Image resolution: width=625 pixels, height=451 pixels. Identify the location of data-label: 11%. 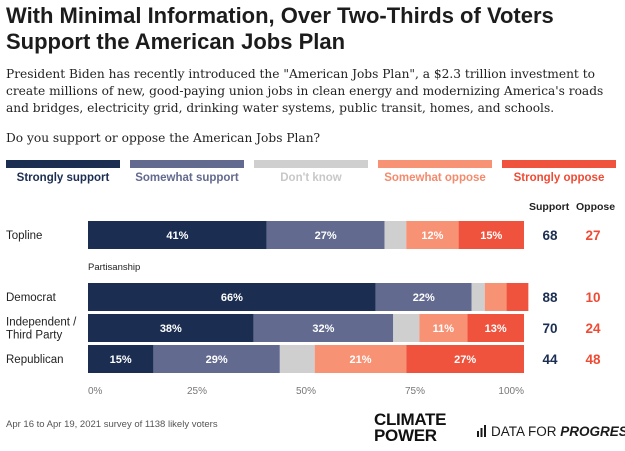
(444, 329).